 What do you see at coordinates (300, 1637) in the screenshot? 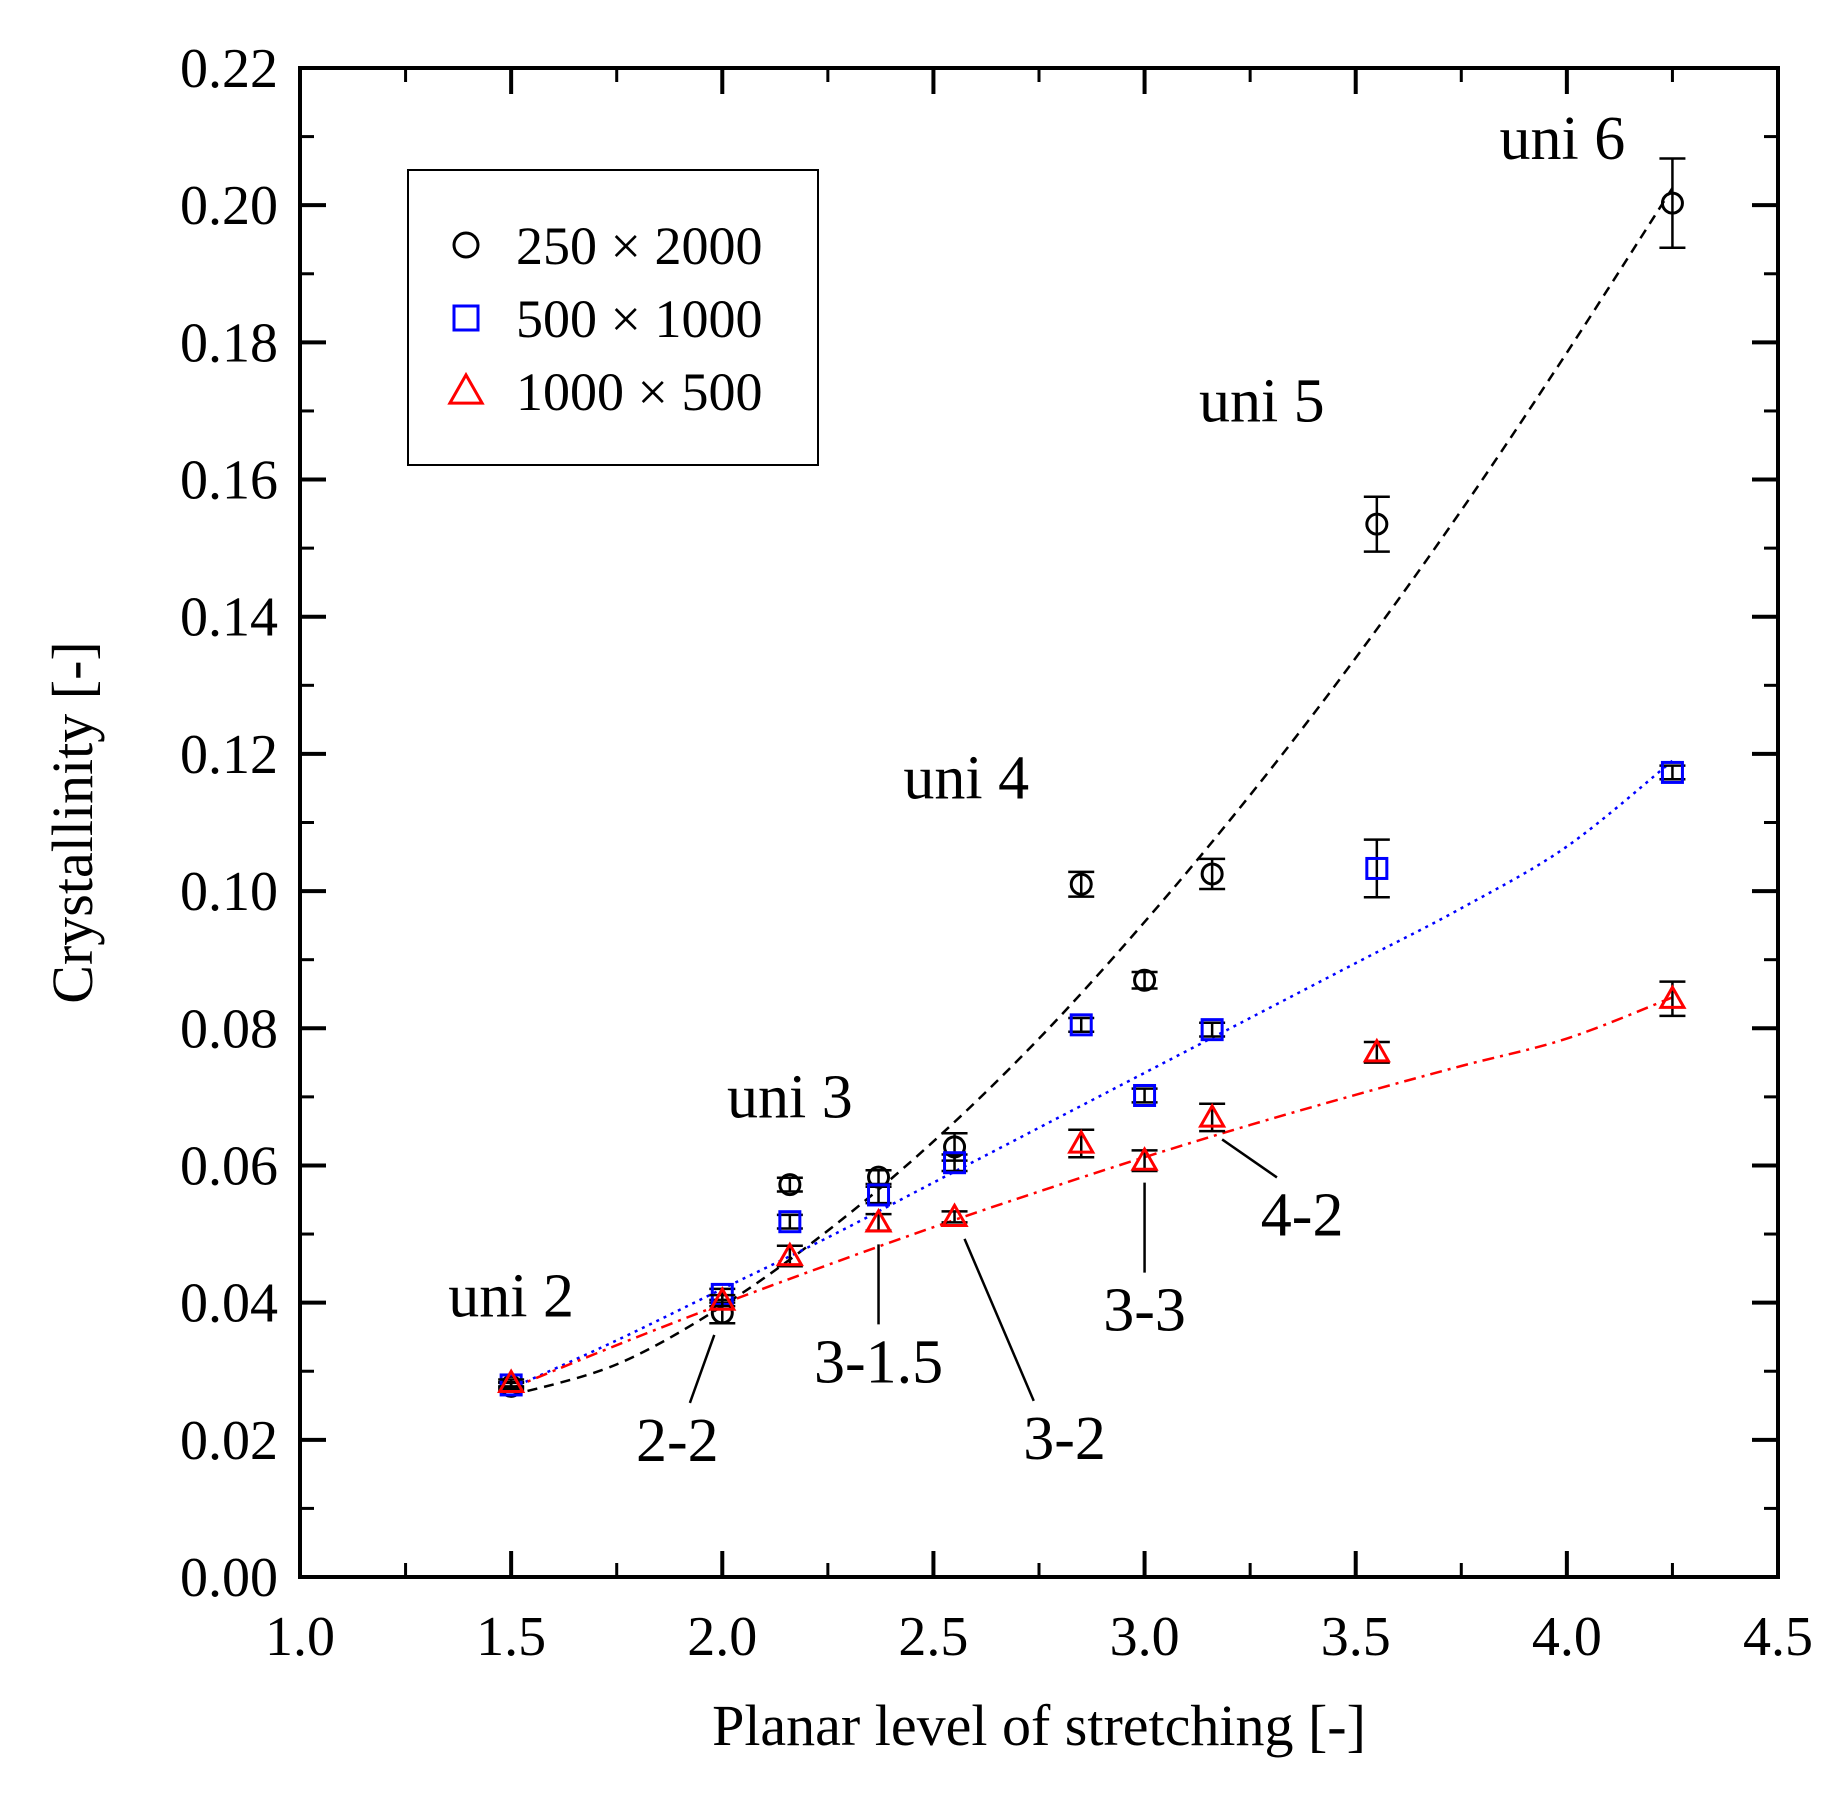
I see `x-tick-label: 1.0` at bounding box center [300, 1637].